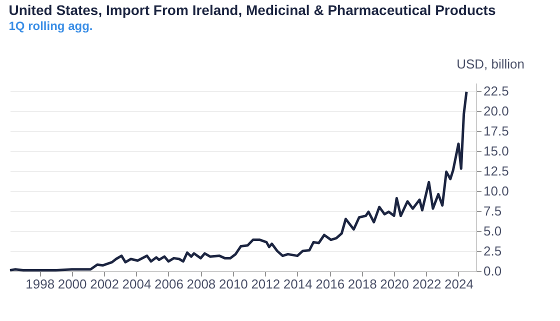 This screenshot has width=560, height=321. I want to click on chart-title: United States, Import From Ireland, Medicinal & Pharmaceutical Products, so click(252, 10).